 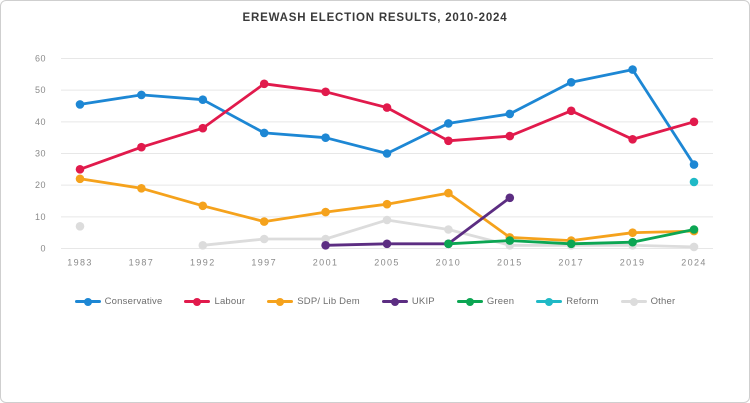 What do you see at coordinates (264, 133) in the screenshot?
I see `data-point-conservative-1997` at bounding box center [264, 133].